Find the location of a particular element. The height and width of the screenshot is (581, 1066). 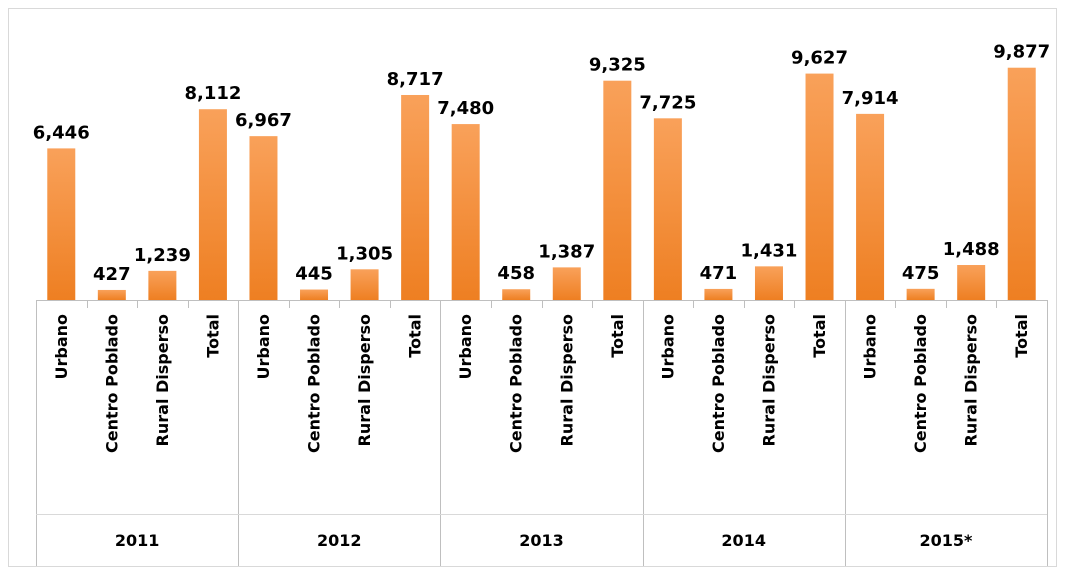

data-label: 6,446 is located at coordinates (61, 132).